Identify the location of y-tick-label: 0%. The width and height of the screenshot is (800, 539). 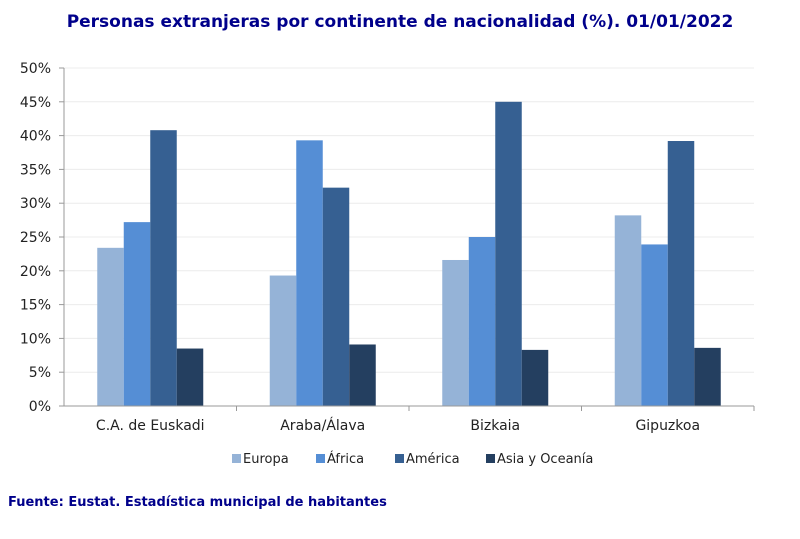
(40, 407).